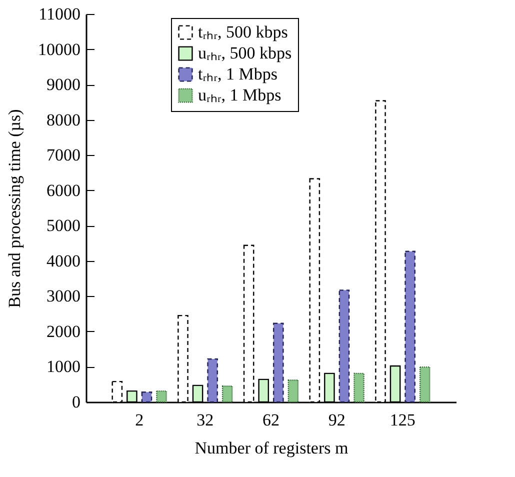 This screenshot has height=477, width=515. I want to click on legend-label: tᵣₕᵣ, 500 kbps, so click(243, 32).